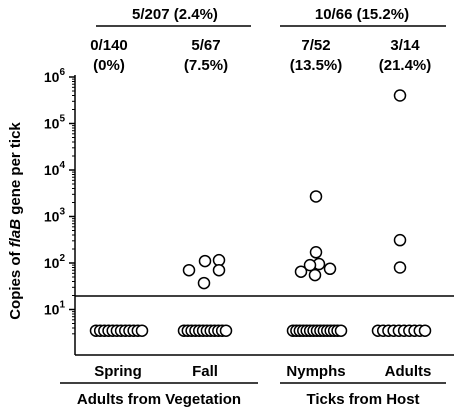  Describe the element at coordinates (316, 65) in the screenshot. I see `category-percent-label: (13.5%)` at that location.